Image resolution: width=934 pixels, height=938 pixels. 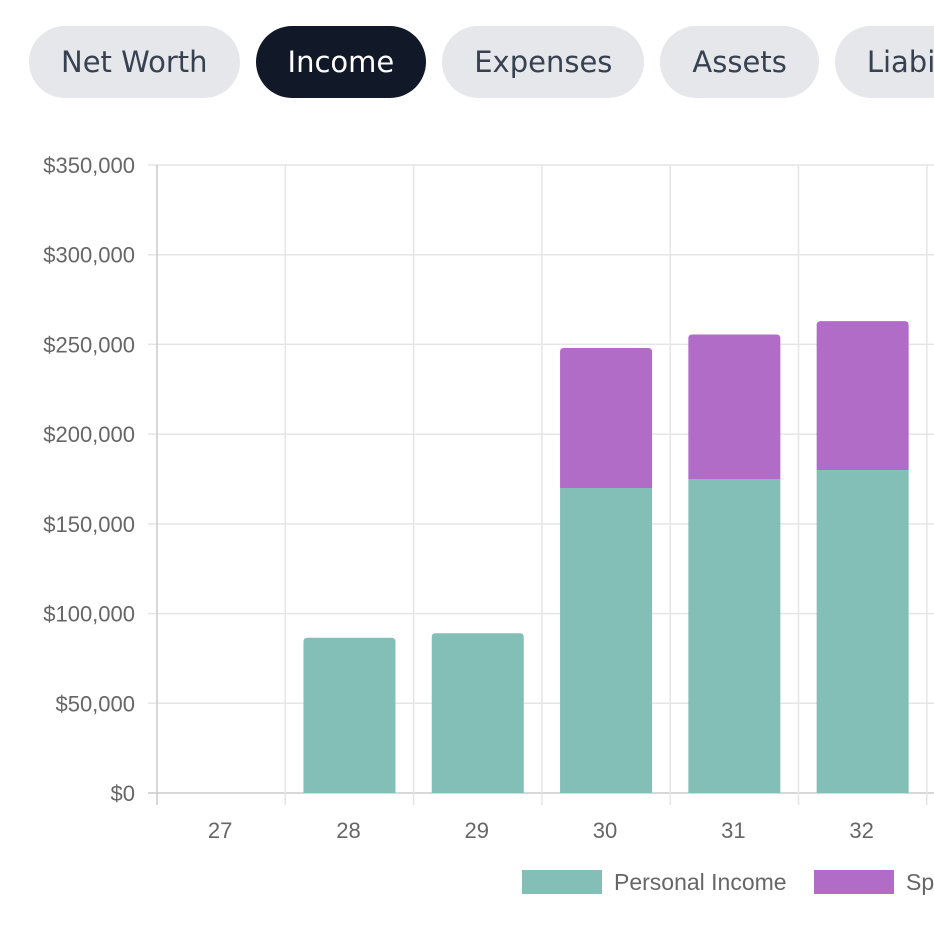 What do you see at coordinates (89, 344) in the screenshot?
I see `y-tick-label: $250,000` at bounding box center [89, 344].